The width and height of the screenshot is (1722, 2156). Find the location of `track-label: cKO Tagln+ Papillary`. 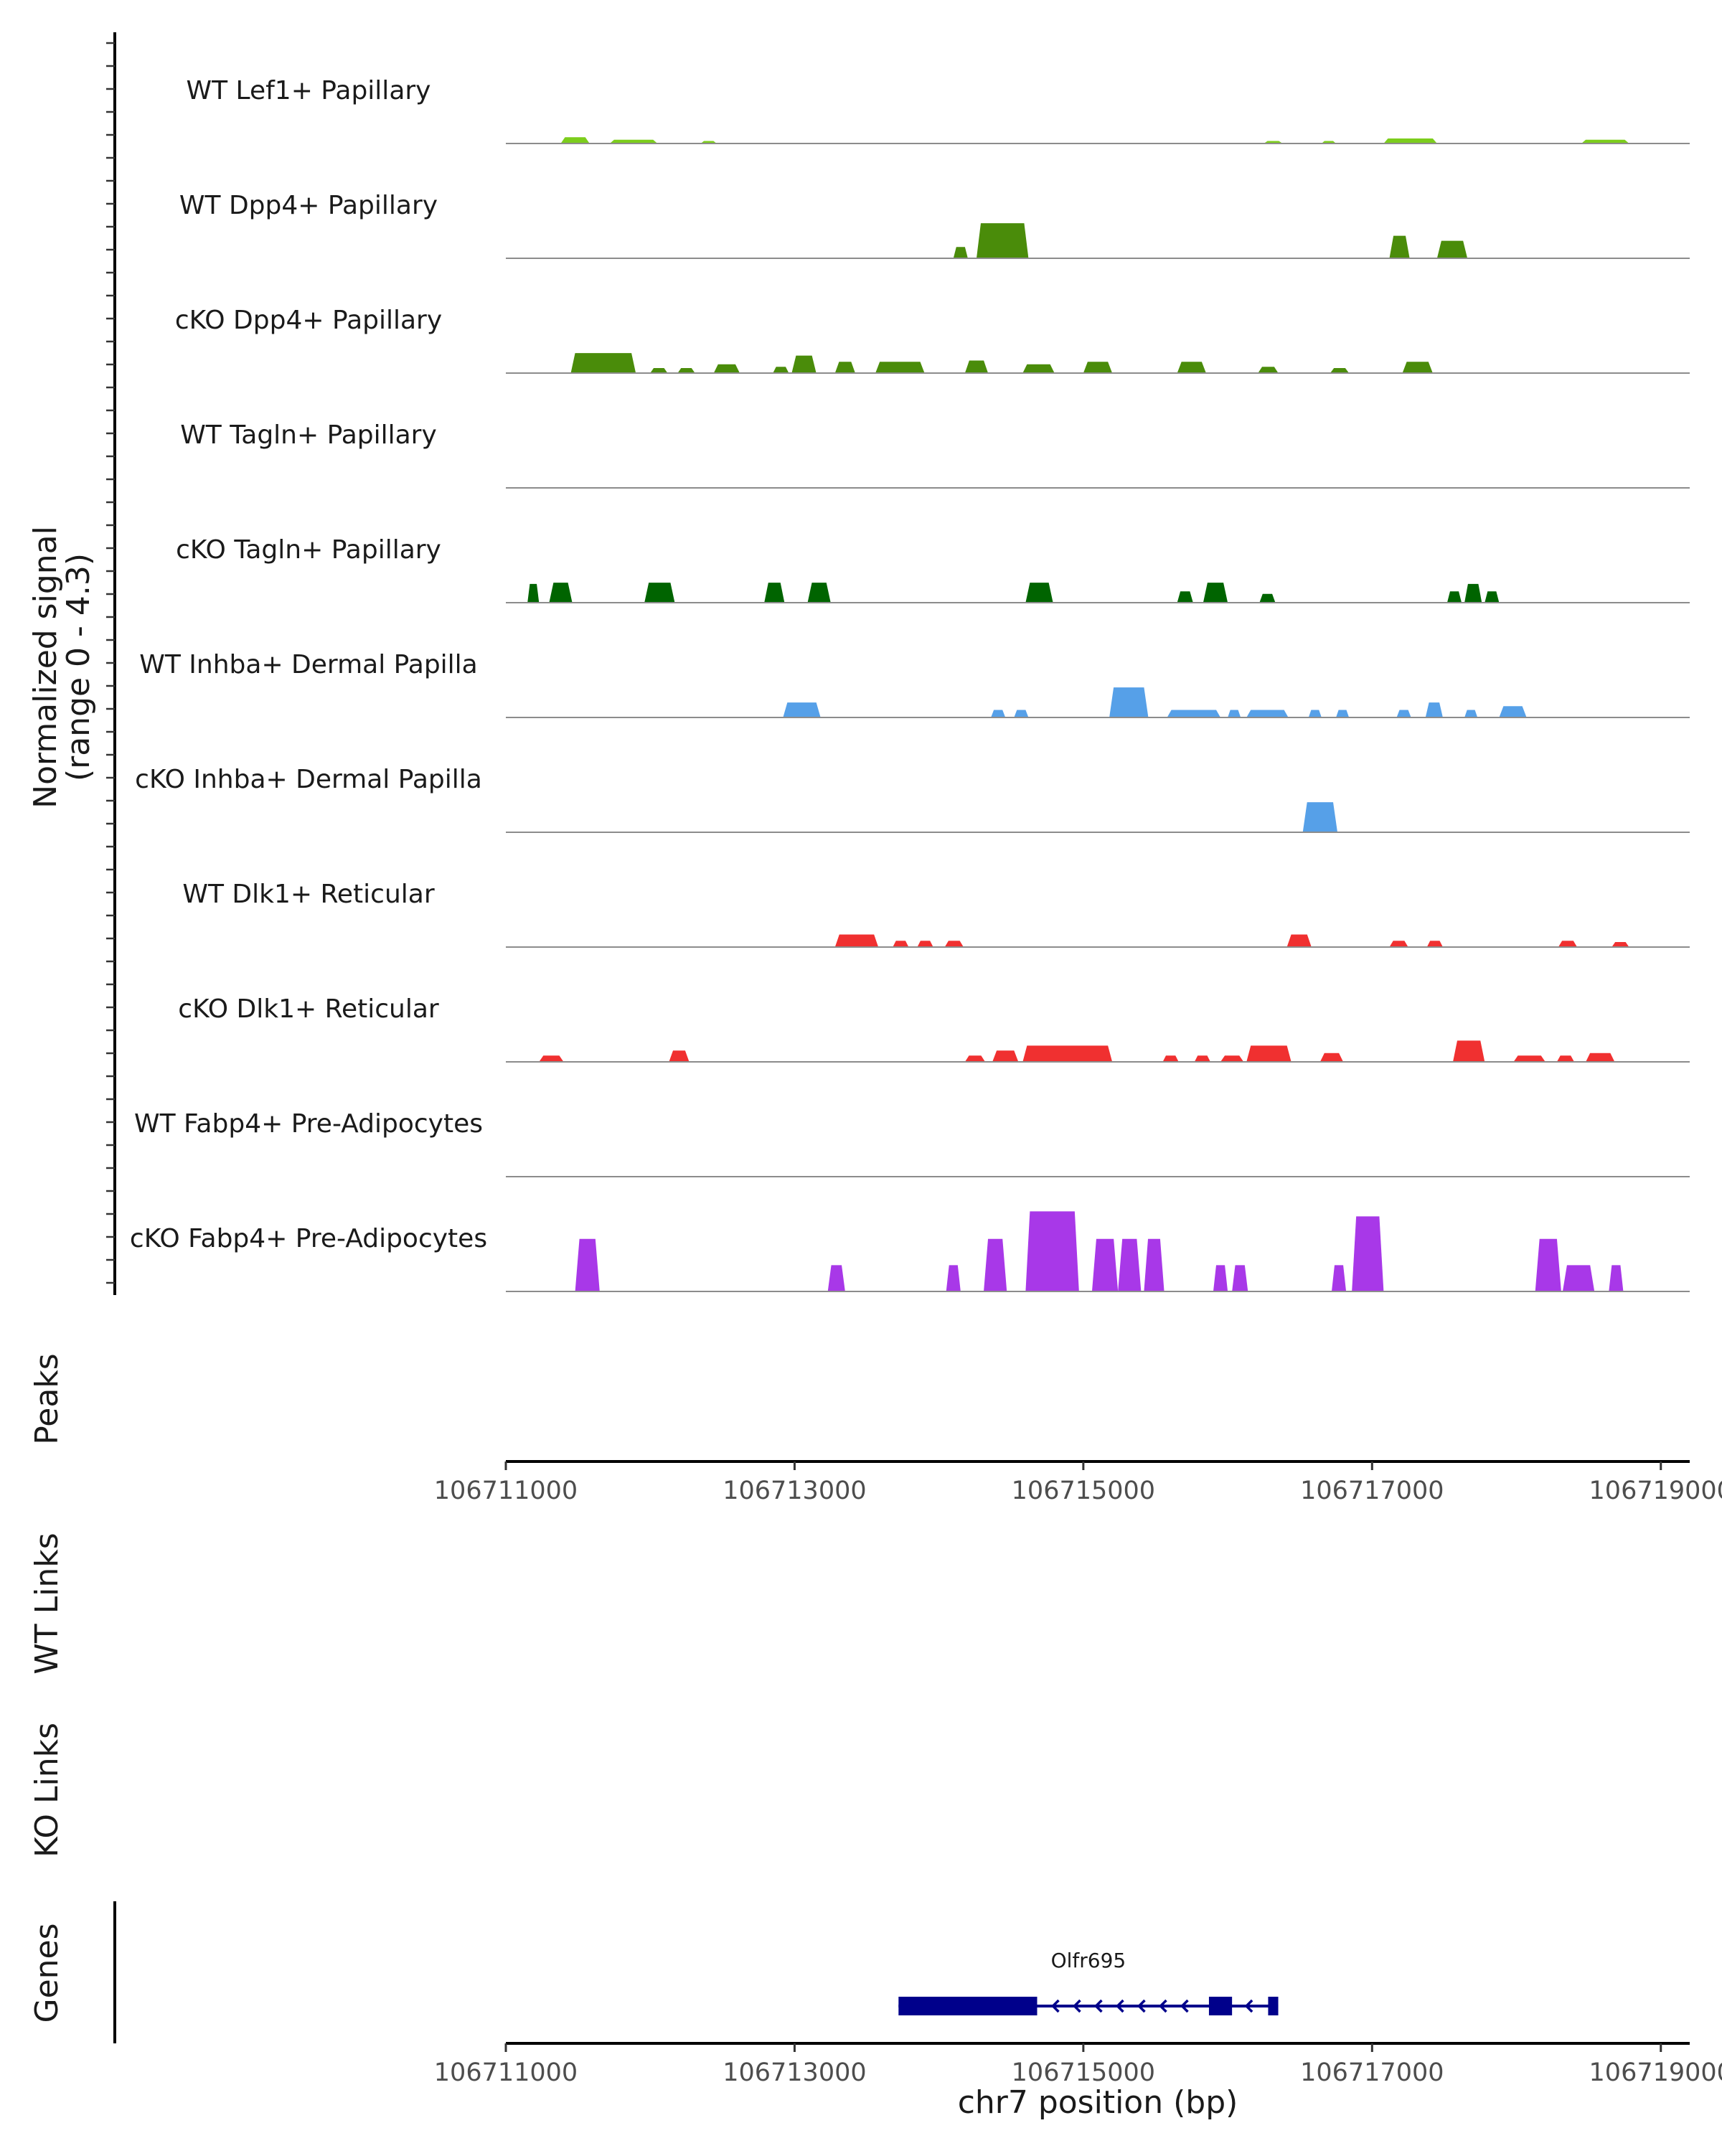

track-label: cKO Tagln+ Papillary is located at coordinates (309, 550).